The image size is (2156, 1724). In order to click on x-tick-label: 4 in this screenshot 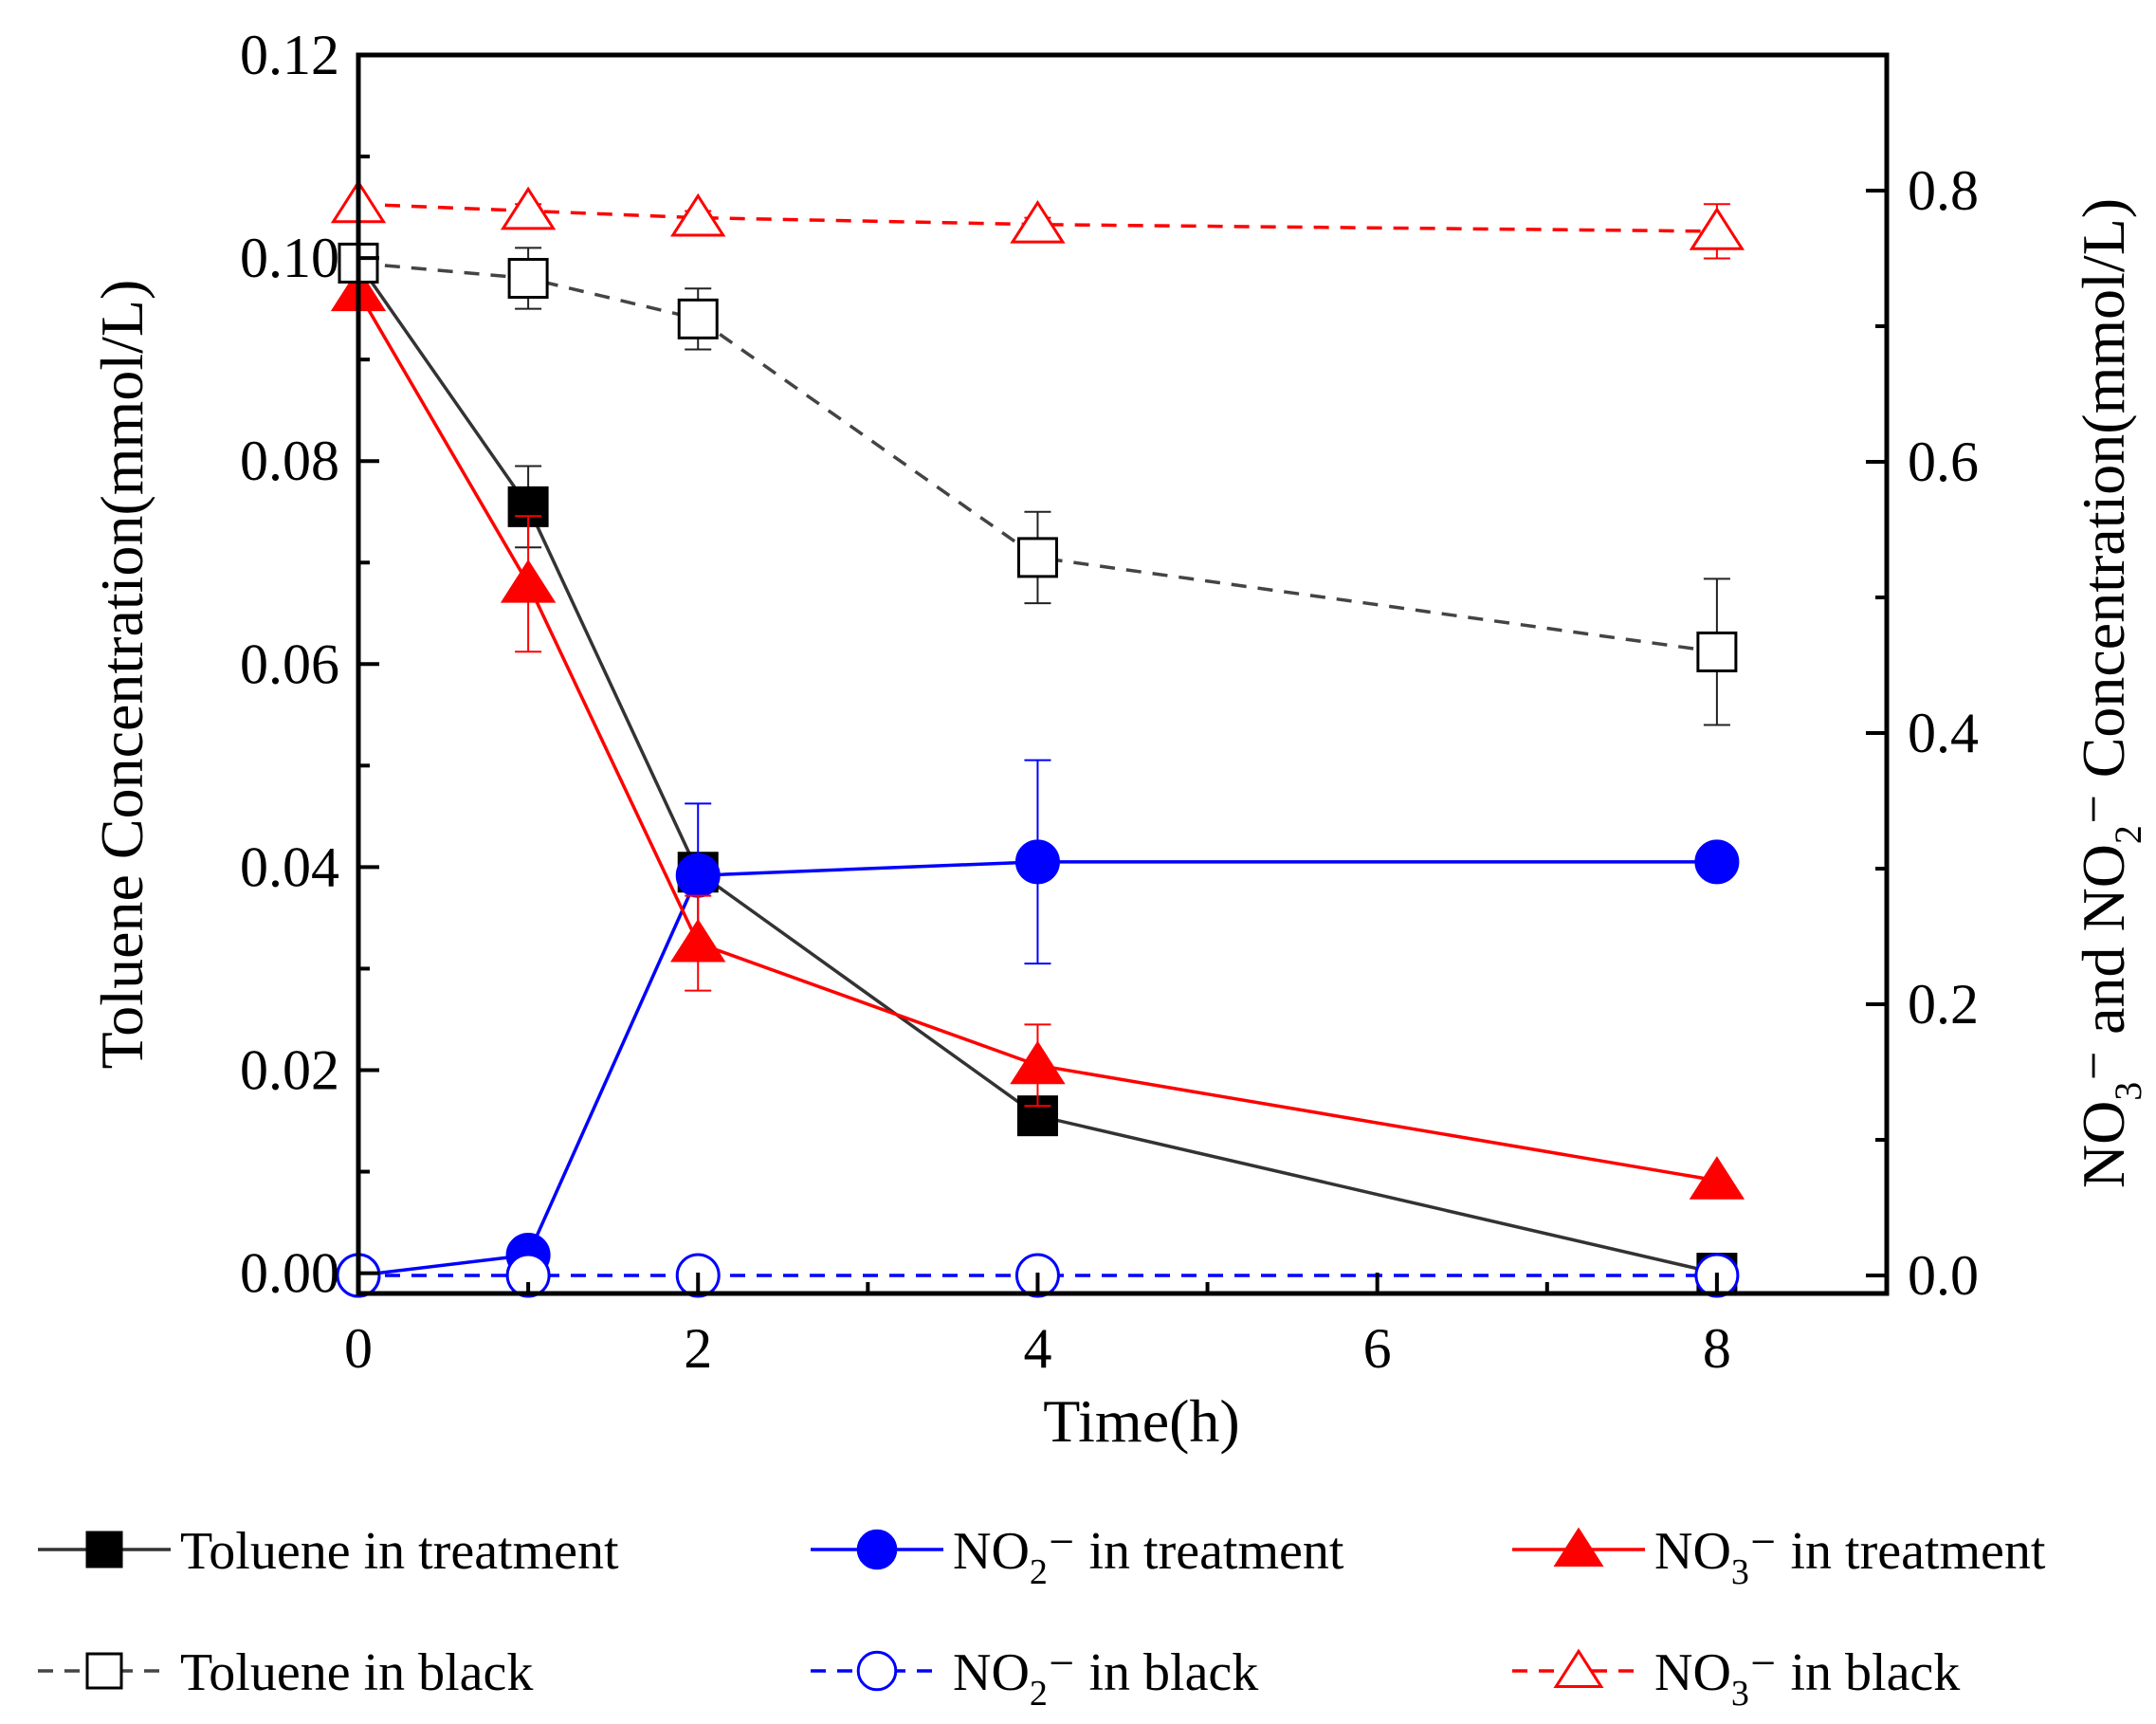, I will do `click(1037, 1348)`.